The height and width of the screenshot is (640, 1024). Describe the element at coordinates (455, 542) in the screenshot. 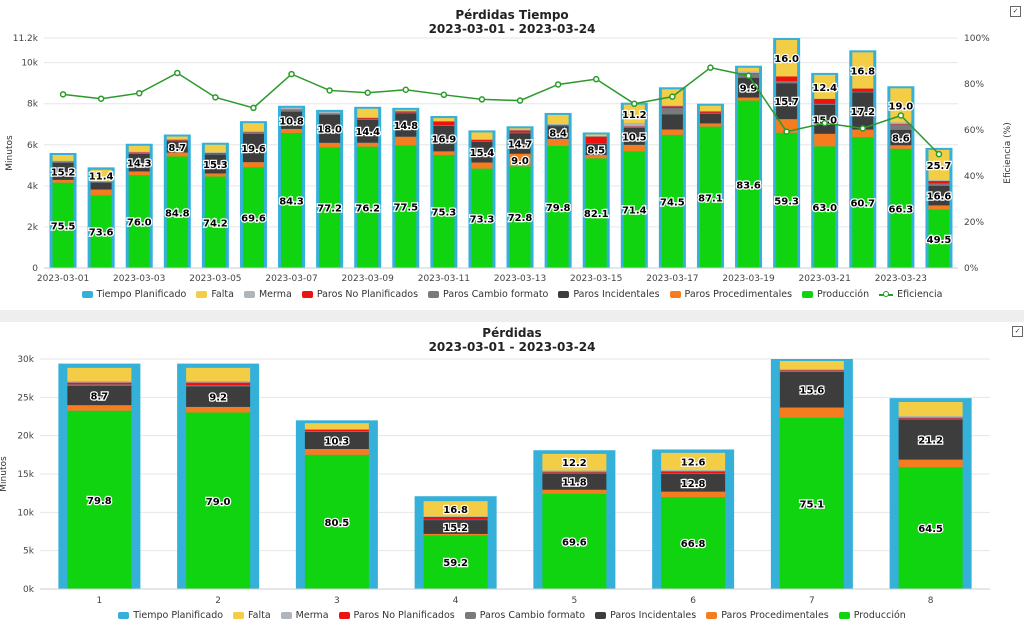

I see `bar-group: 59.2 15.2 16.8` at that location.